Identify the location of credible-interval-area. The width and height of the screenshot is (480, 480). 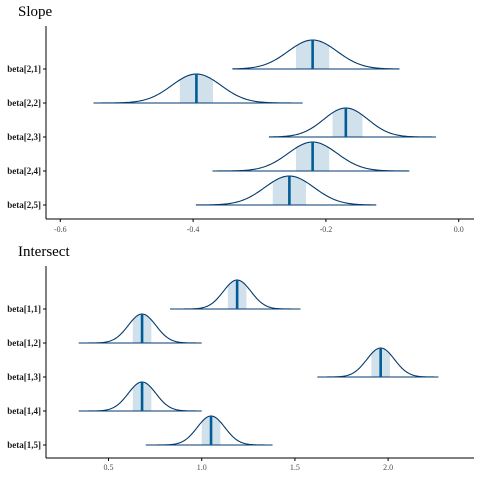
(347, 122).